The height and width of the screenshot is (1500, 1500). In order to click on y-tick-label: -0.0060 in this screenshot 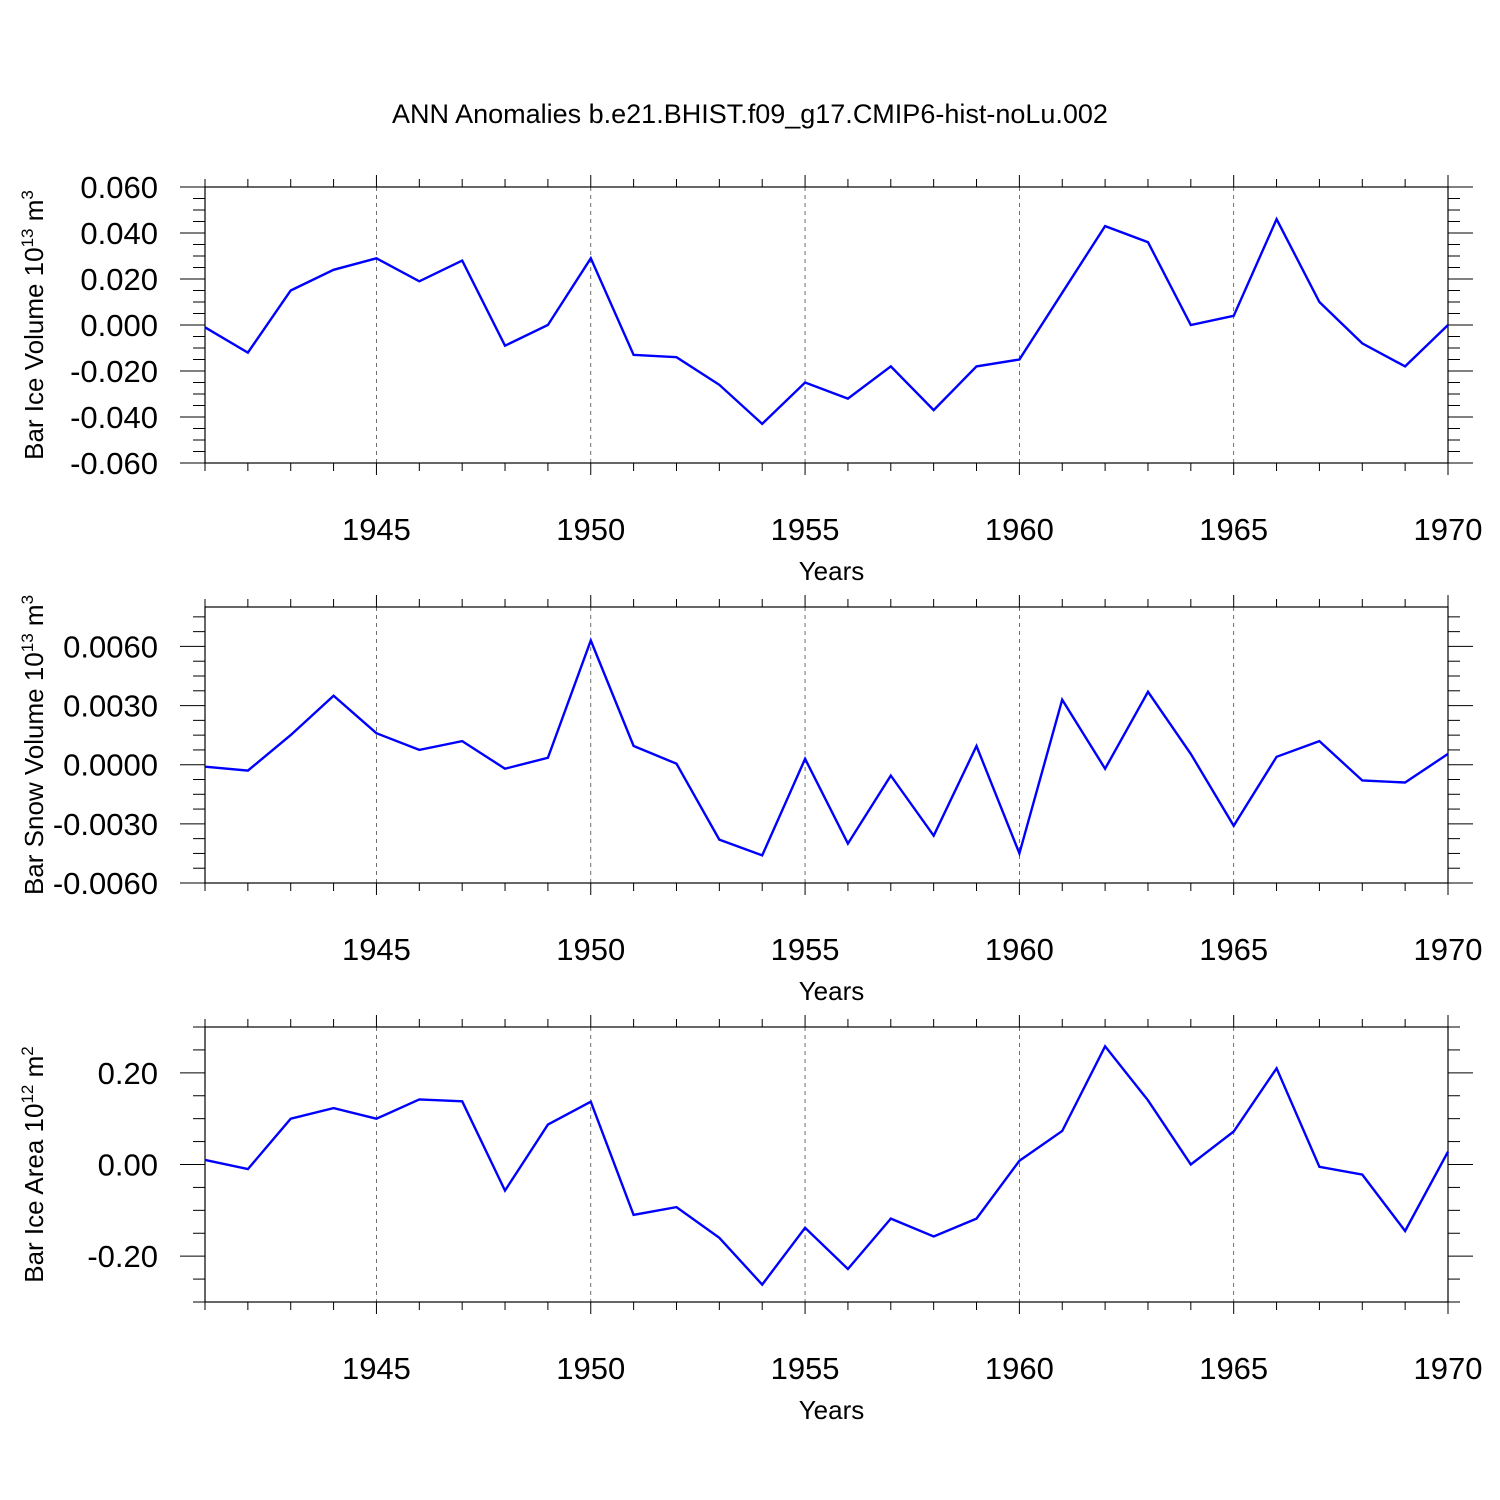, I will do `click(105, 883)`.